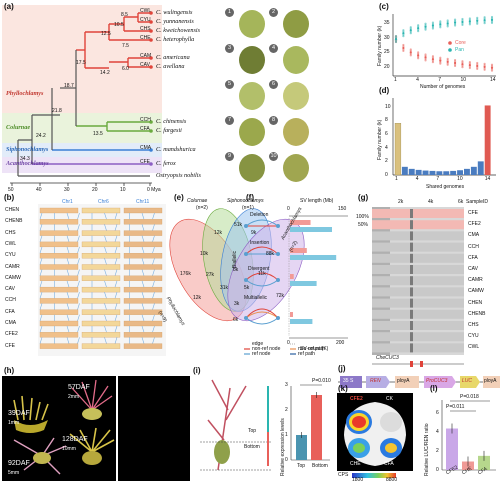  Describe the element at coordinates (401, 202) in the screenshot. I see `g-tick: 2k` at that location.